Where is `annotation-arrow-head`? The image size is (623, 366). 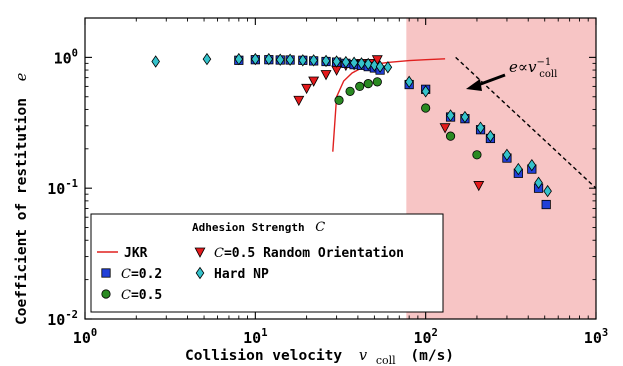 annotation-arrow-head is located at coordinates (474, 85).